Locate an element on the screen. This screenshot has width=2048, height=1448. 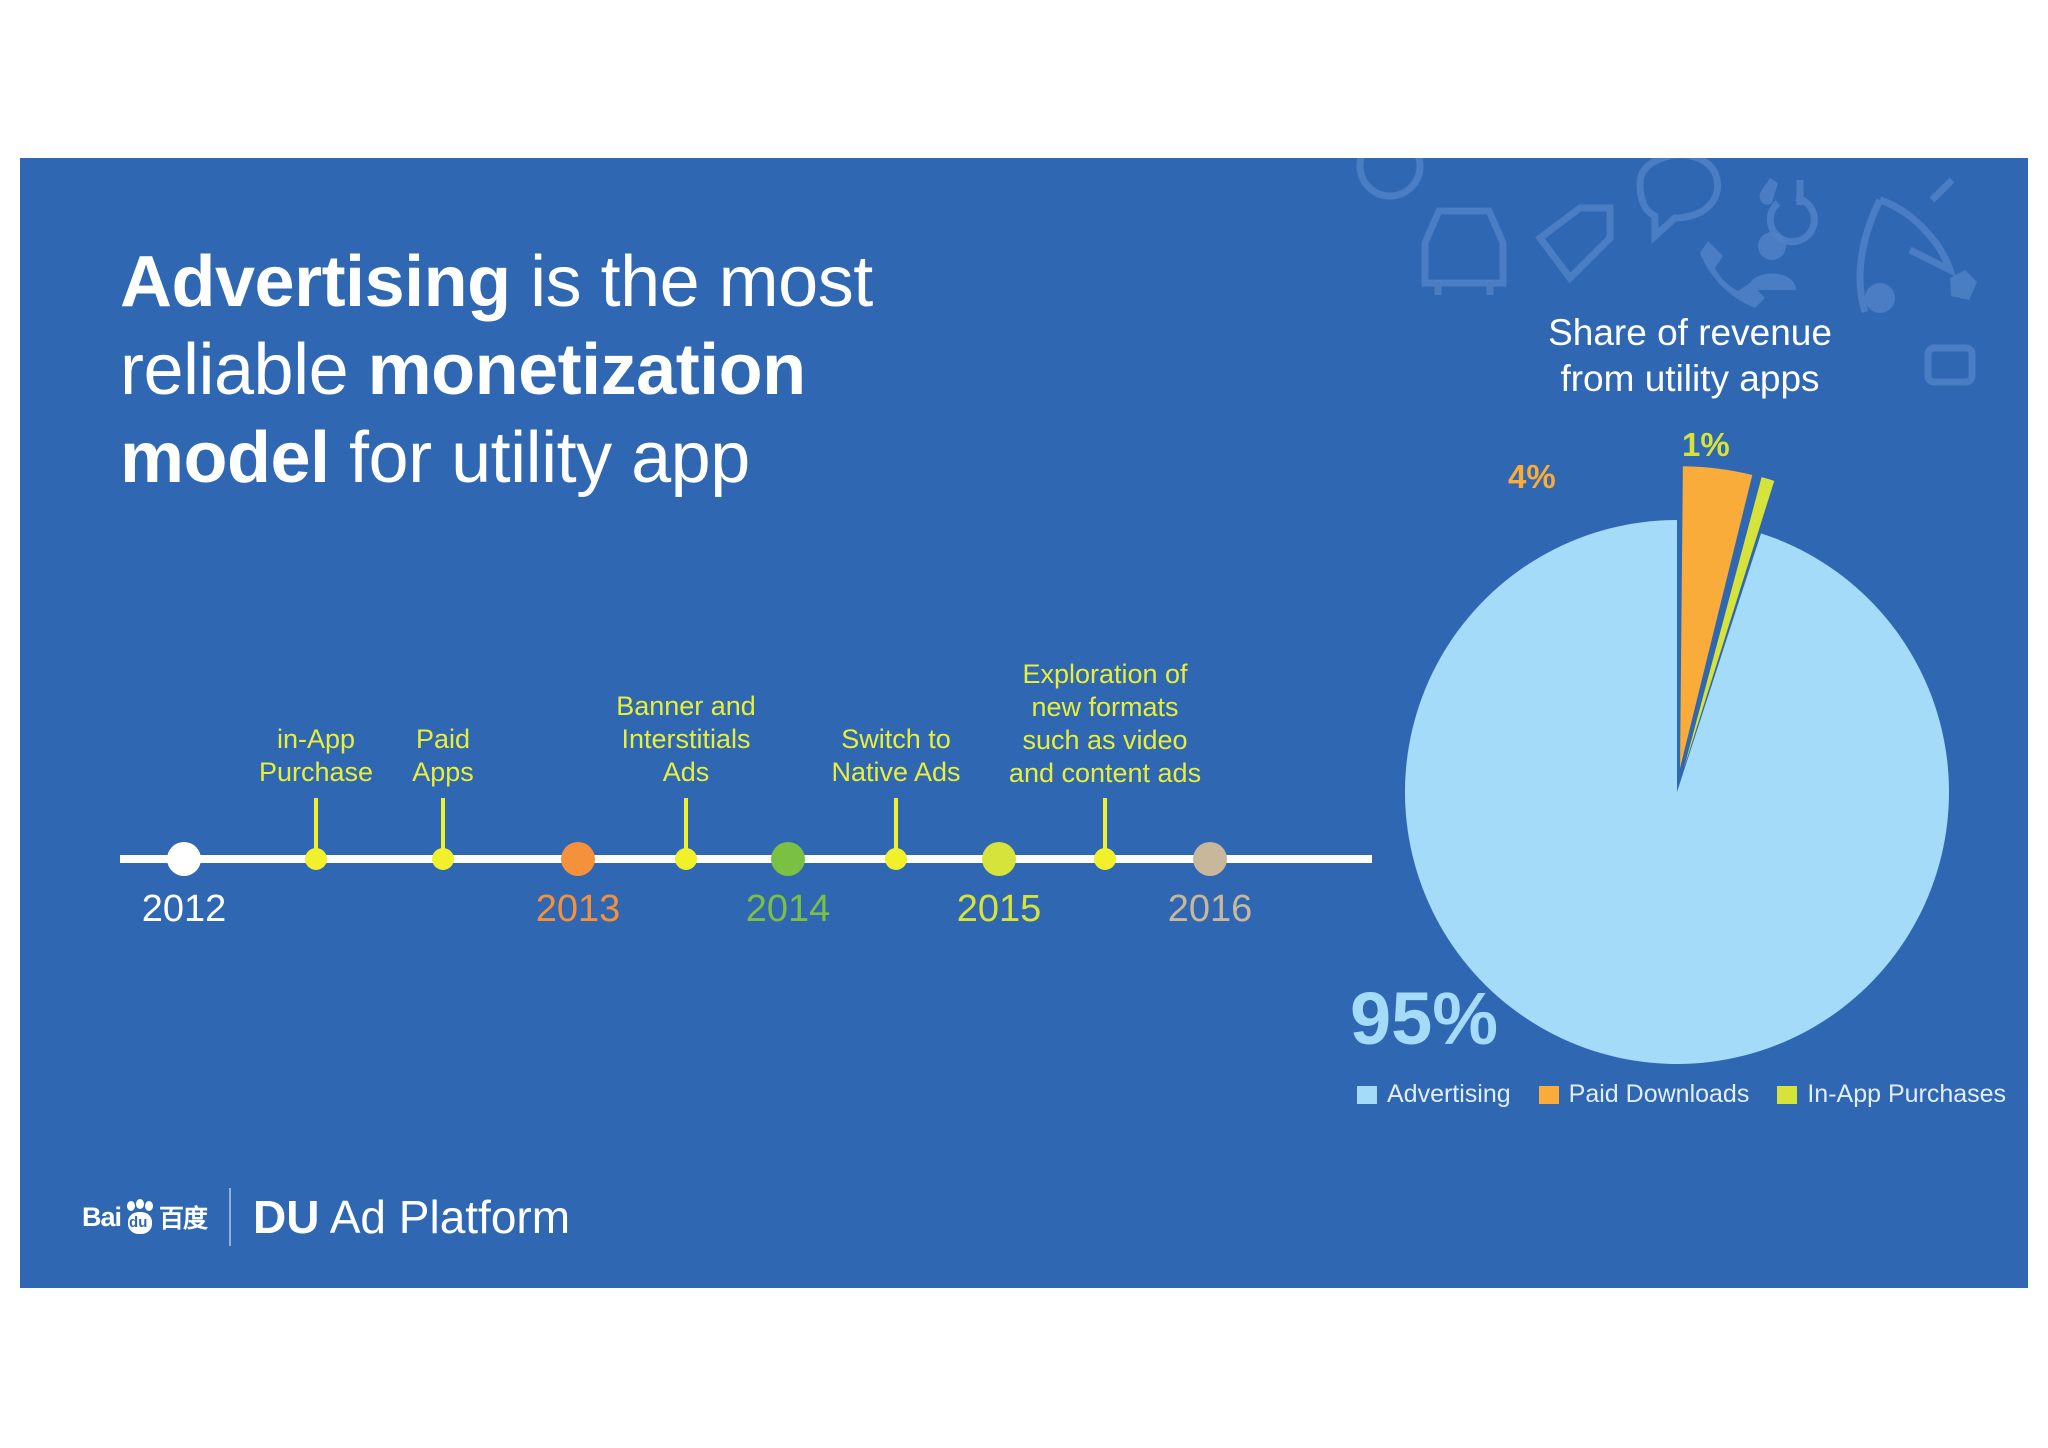
legend-item-advertising: Advertising is located at coordinates (1434, 1094).